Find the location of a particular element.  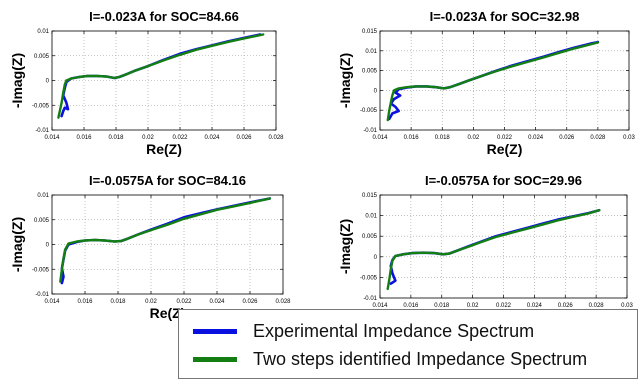

legend-swatch-identified is located at coordinates (215, 359).